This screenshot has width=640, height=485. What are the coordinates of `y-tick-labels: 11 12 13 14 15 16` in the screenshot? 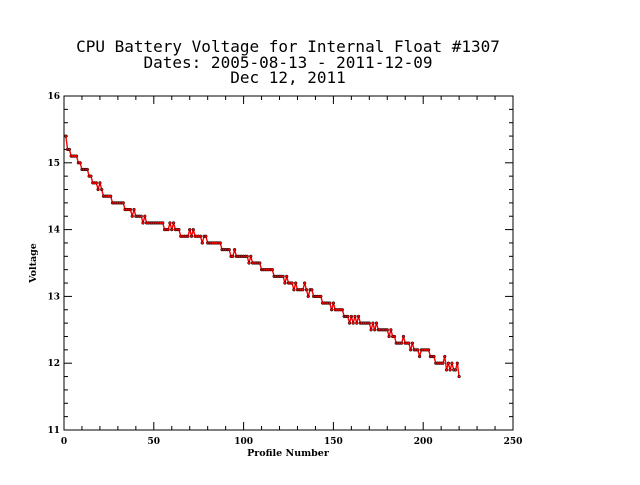 It's located at (53, 264).